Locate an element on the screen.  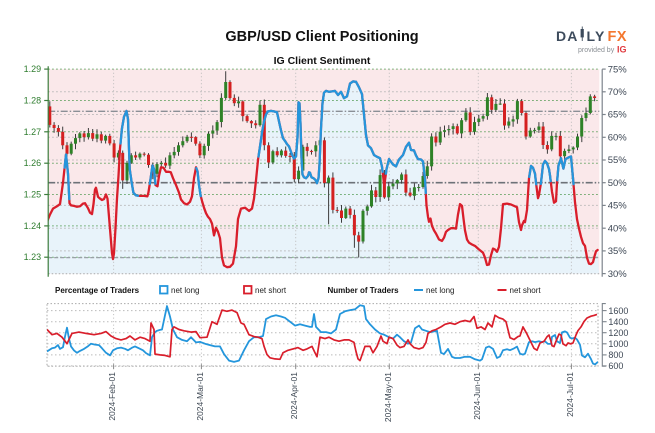
svg-text: 70% is located at coordinates (618, 92).